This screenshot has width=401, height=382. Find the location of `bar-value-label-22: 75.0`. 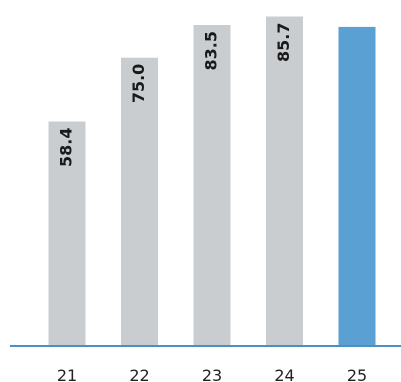

bar-value-label-22: 75.0 is located at coordinates (138, 83).